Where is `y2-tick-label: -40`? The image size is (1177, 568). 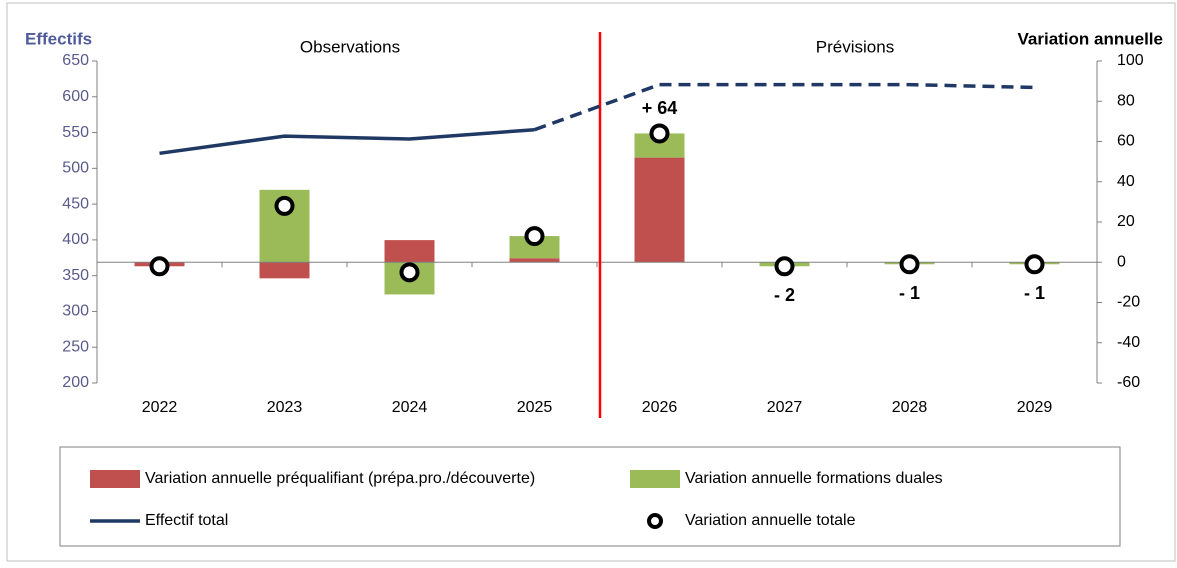 y2-tick-label: -40 is located at coordinates (1128, 342).